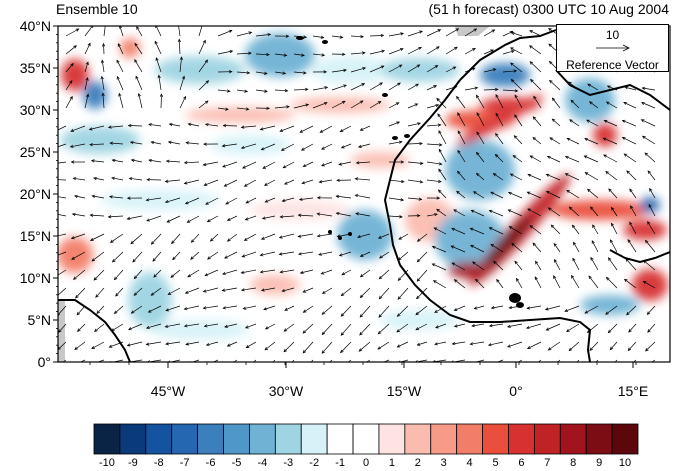 This screenshot has height=471, width=673. I want to click on lon-label: 30°W, so click(286, 391).